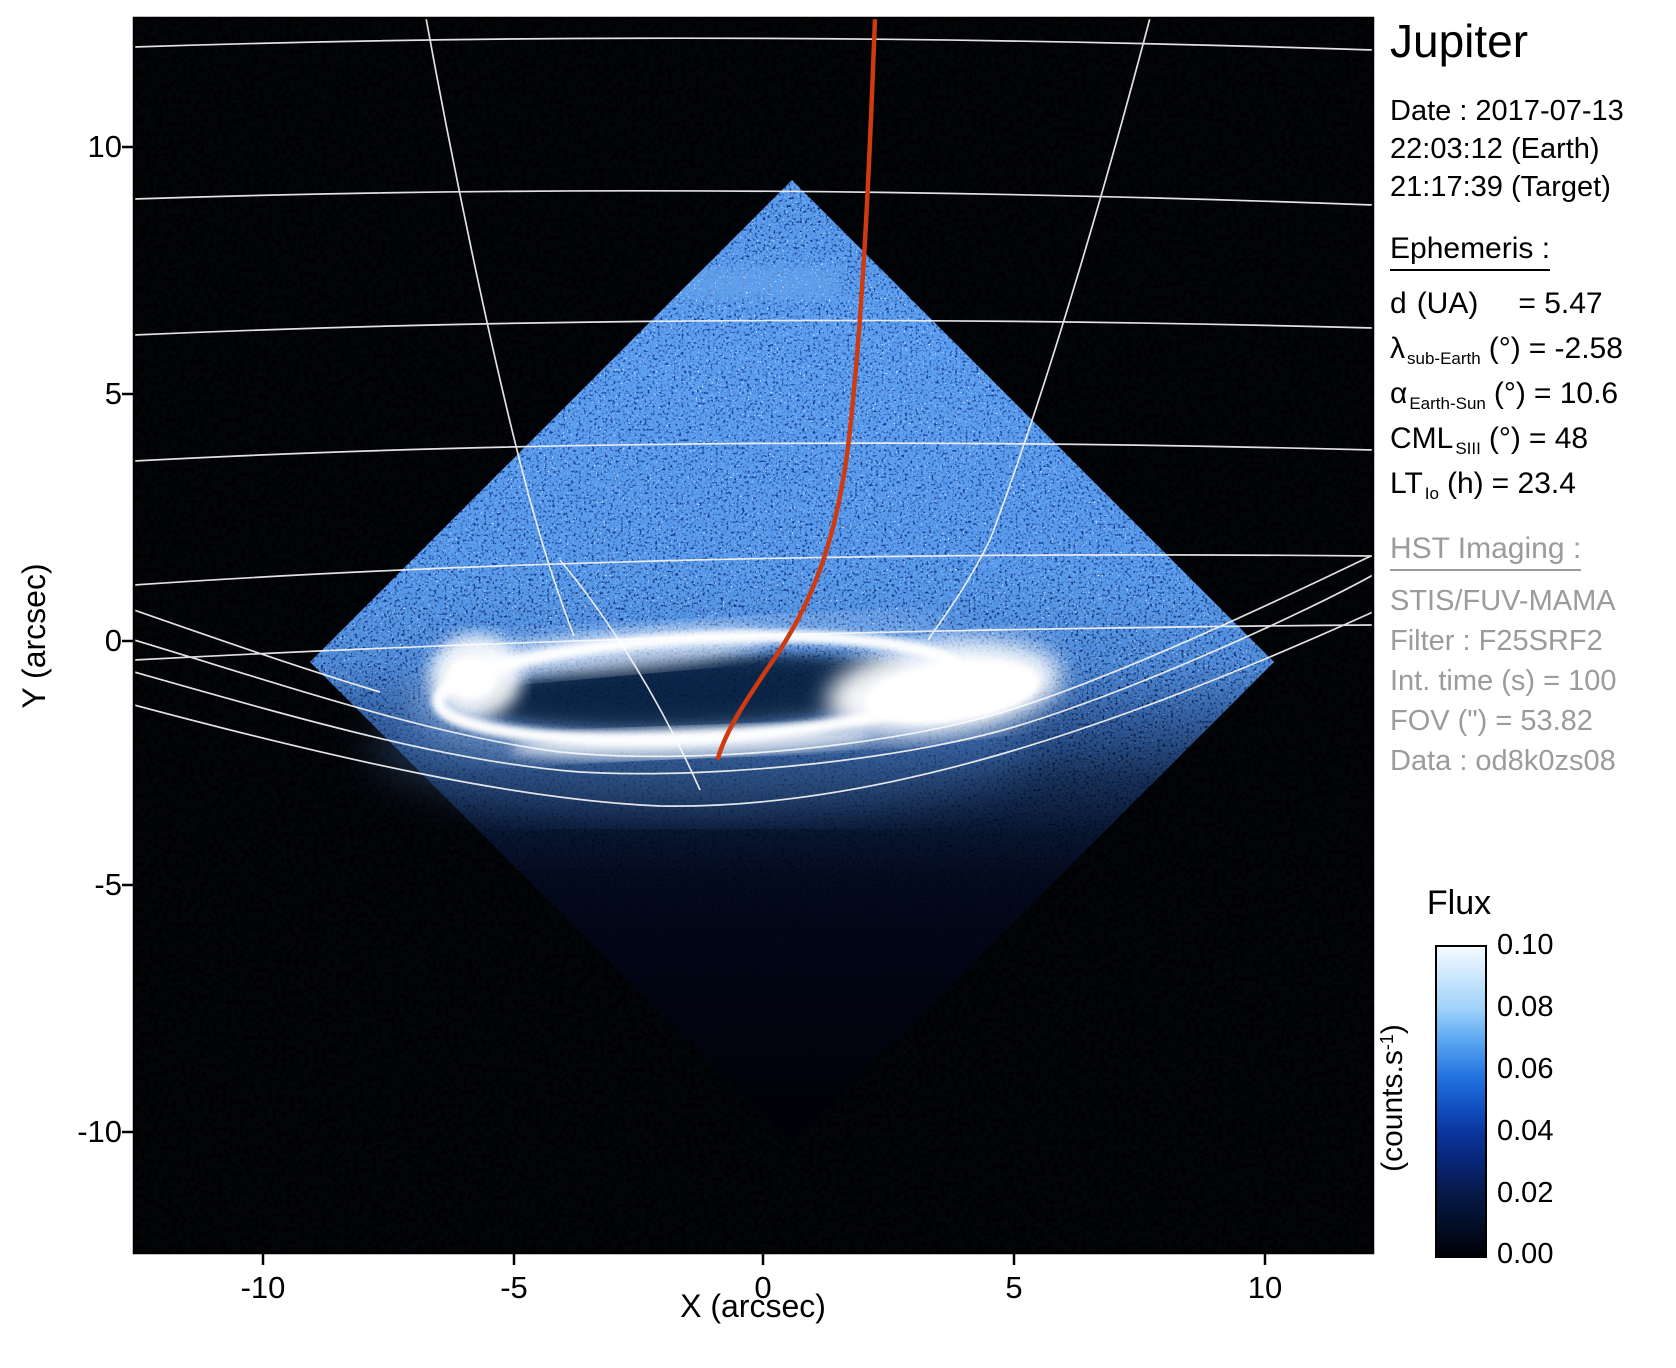 This screenshot has width=1676, height=1368. What do you see at coordinates (753, 1306) in the screenshot?
I see `x-axis-label: X (arcsec)` at bounding box center [753, 1306].